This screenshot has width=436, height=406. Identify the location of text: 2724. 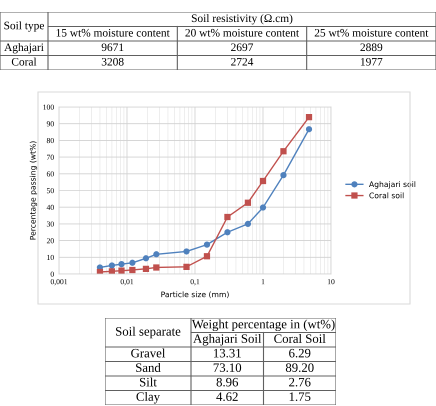
(242, 62).